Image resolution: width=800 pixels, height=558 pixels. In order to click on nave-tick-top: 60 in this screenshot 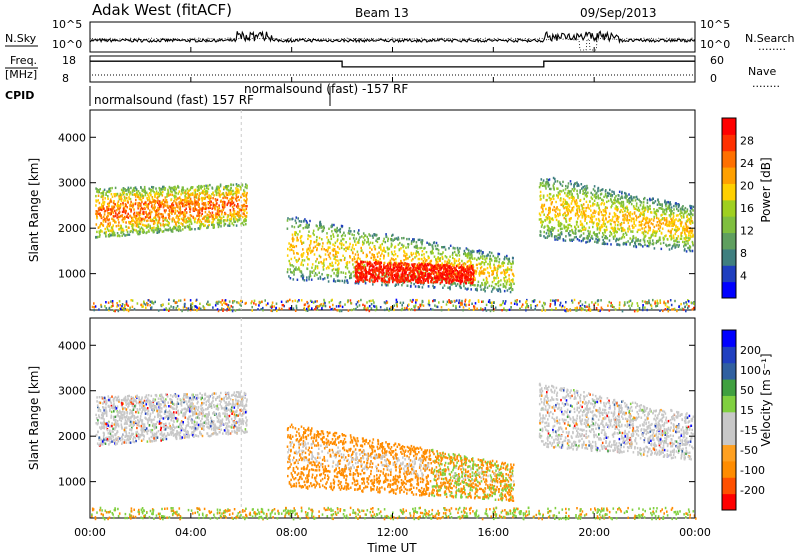, I will do `click(717, 60)`.